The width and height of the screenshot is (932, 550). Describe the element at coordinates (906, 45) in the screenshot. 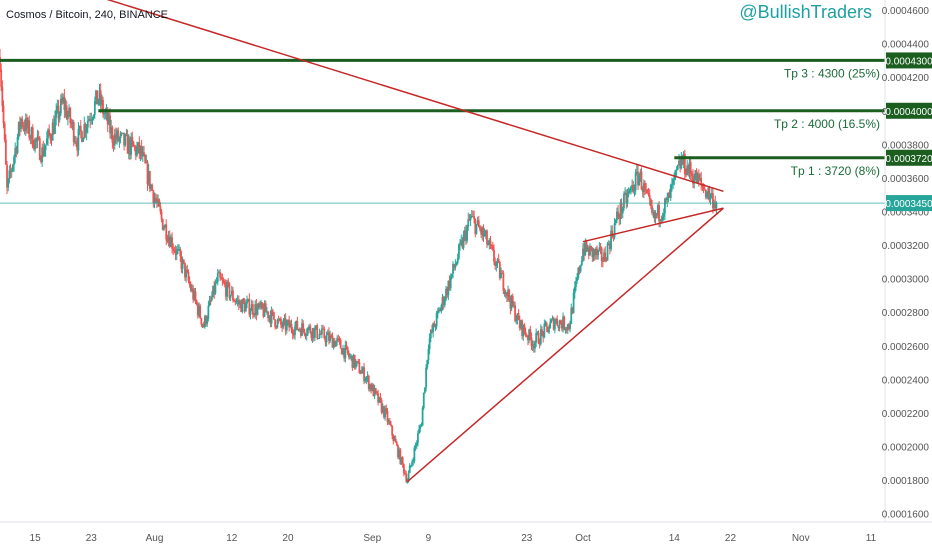

I see `price-tick-label: 0.0004400` at that location.